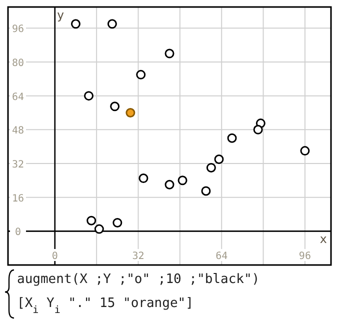 Image resolution: width=338 pixels, height=325 pixels. Describe the element at coordinates (304, 256) in the screenshot. I see `x-tick-label: 96` at that location.